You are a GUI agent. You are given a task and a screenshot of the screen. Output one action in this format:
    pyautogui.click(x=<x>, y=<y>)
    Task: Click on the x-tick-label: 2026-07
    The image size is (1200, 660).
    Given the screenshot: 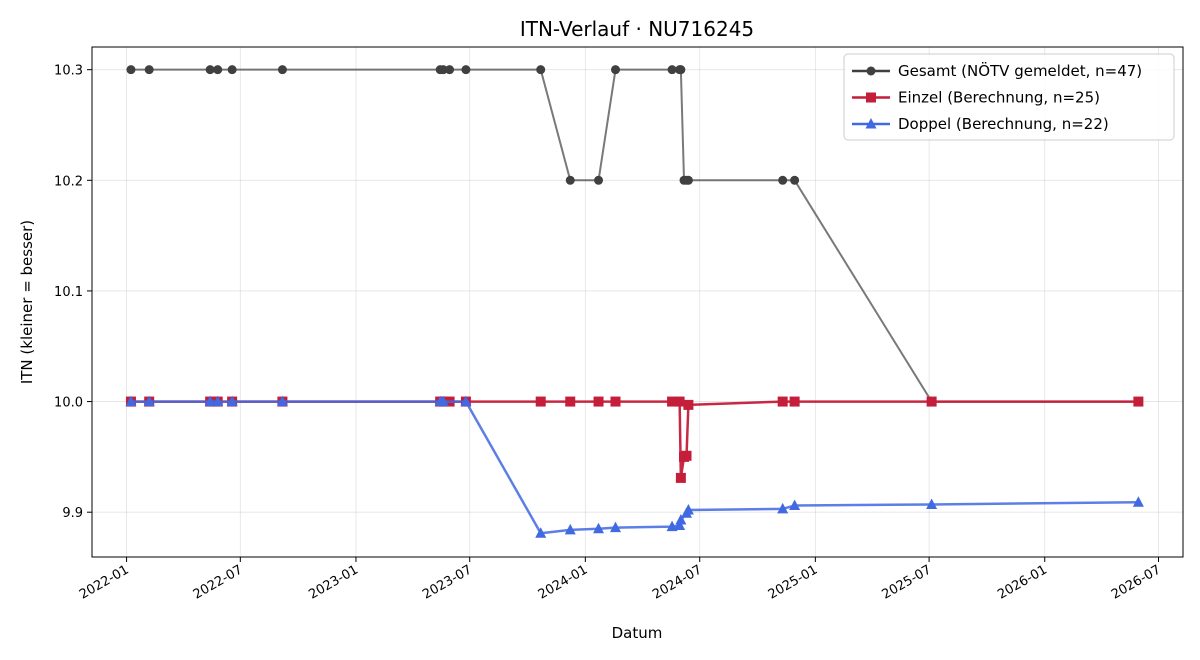 What is the action you would take?
    pyautogui.click(x=1136, y=582)
    